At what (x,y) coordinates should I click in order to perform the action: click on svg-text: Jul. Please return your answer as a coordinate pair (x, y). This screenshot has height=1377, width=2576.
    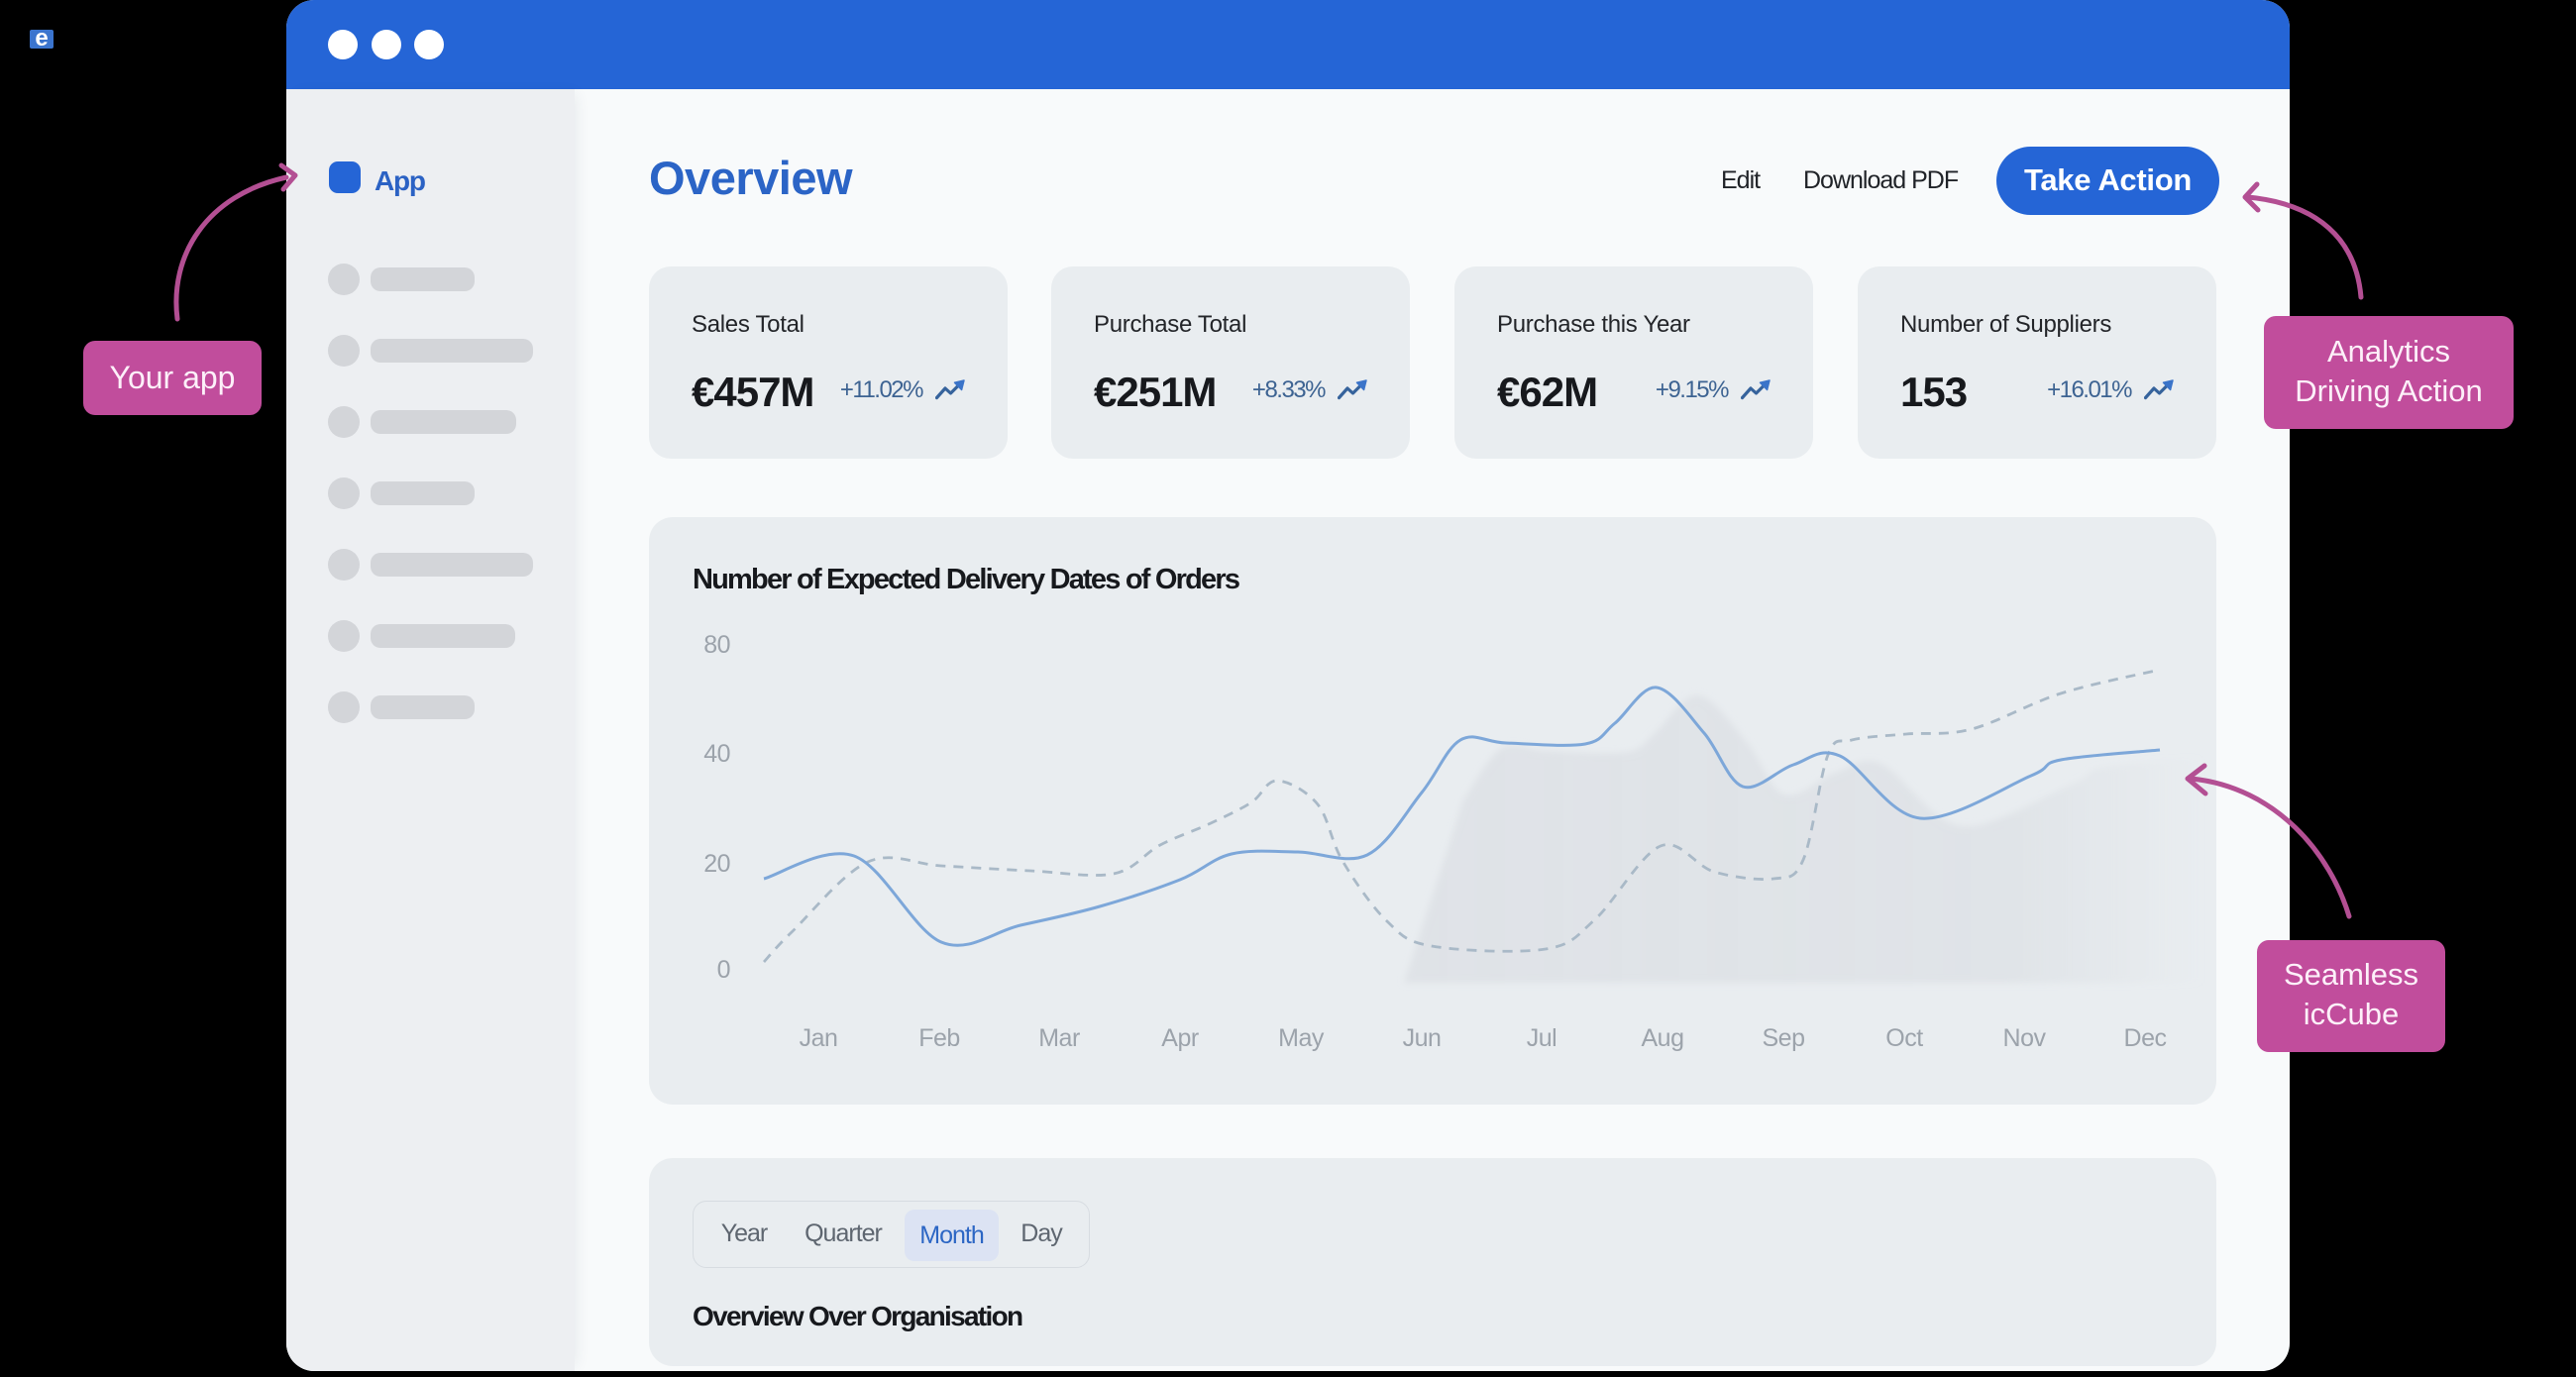
    Looking at the image, I should click on (1542, 1038).